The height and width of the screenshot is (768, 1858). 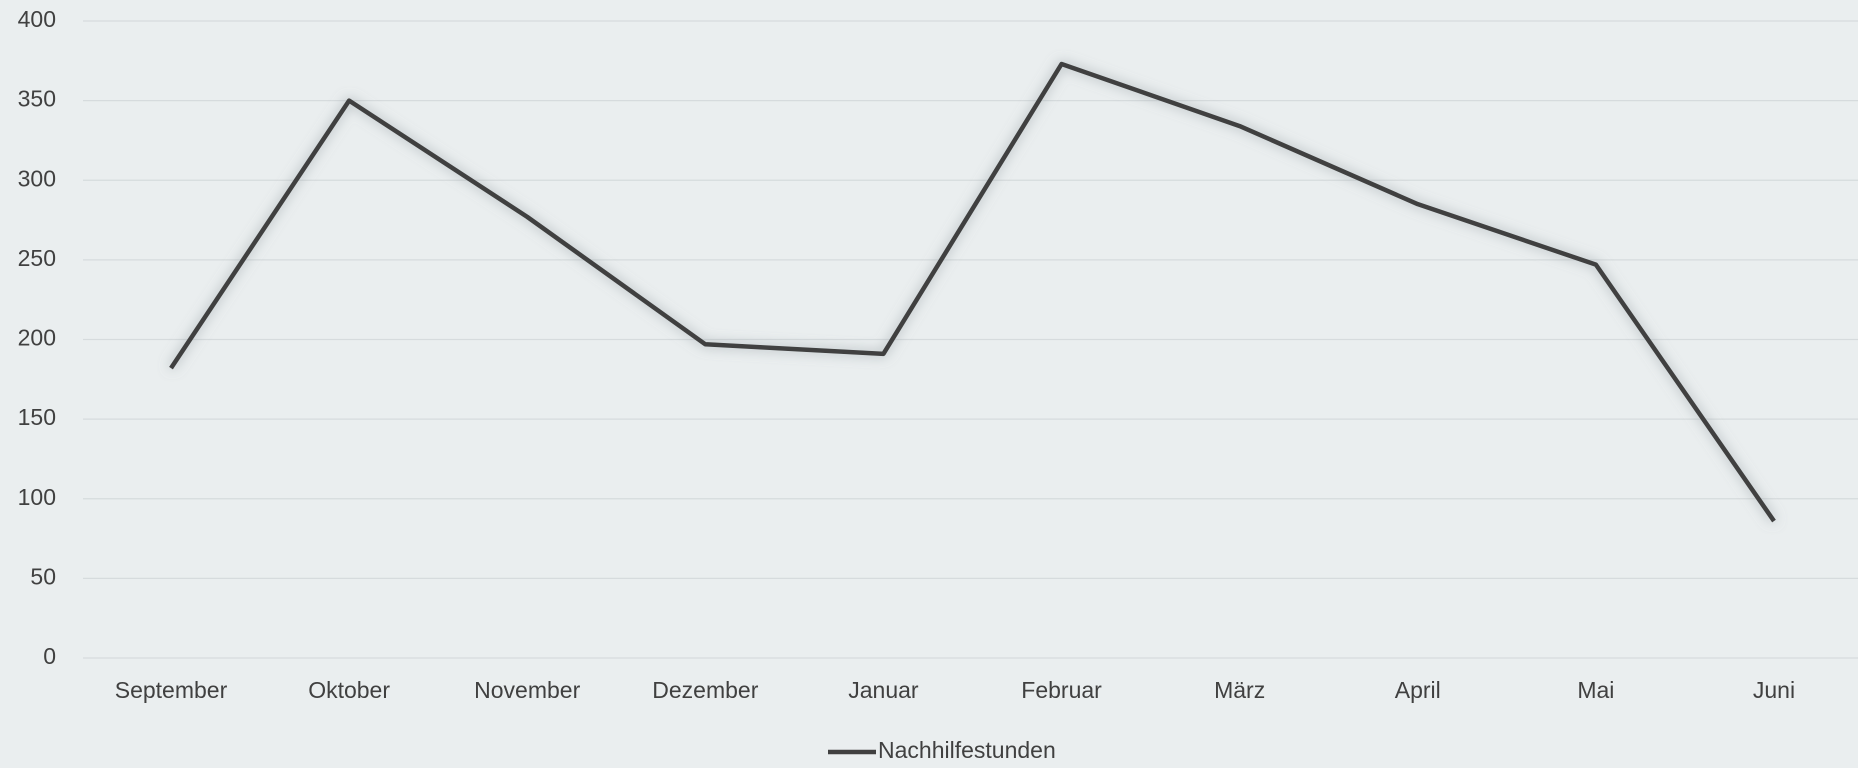 I want to click on y-tick-label: 50, so click(x=43, y=576).